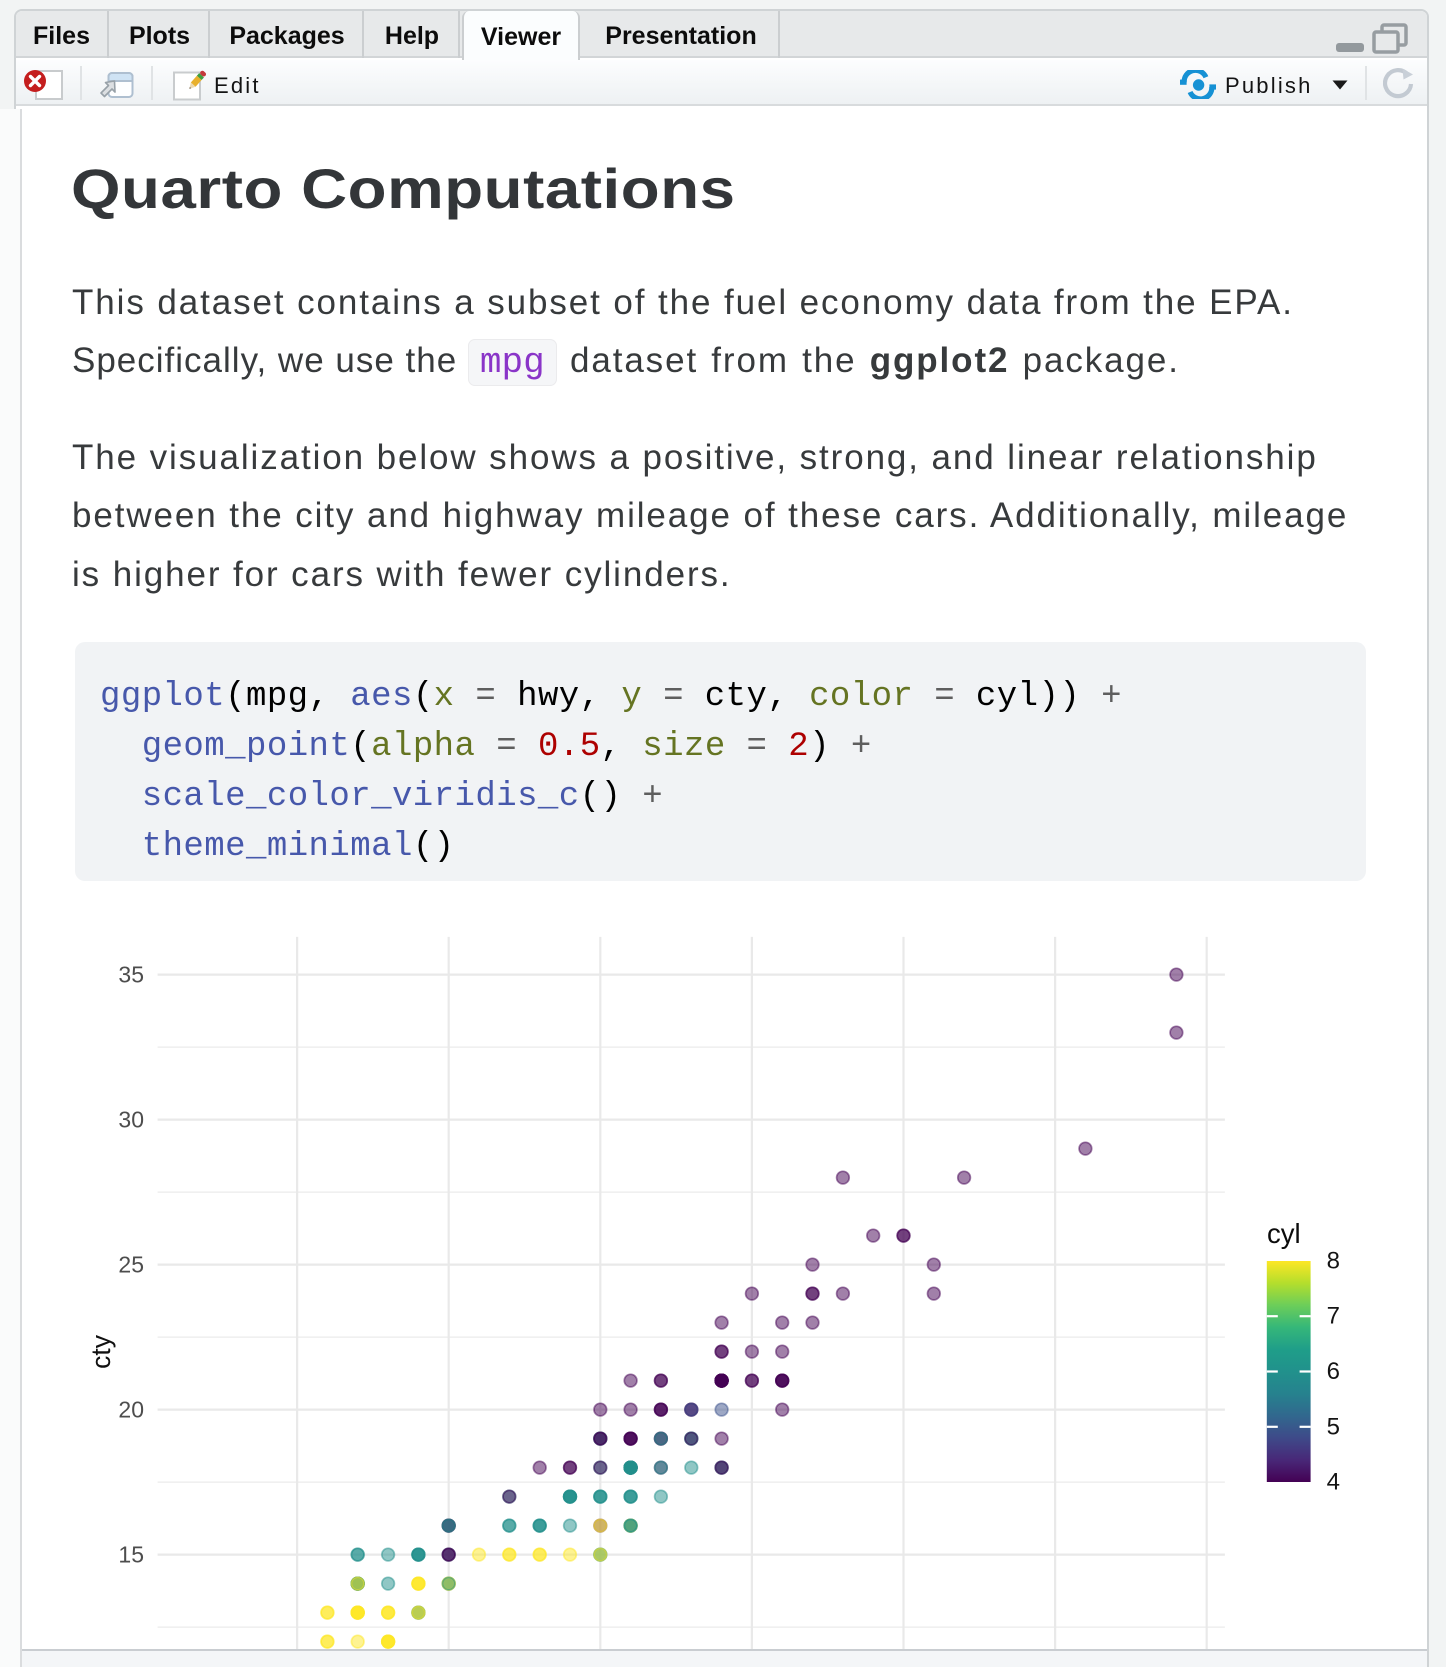 This screenshot has height=1667, width=1446. Describe the element at coordinates (101, 1351) in the screenshot. I see `svg-text: cty` at that location.